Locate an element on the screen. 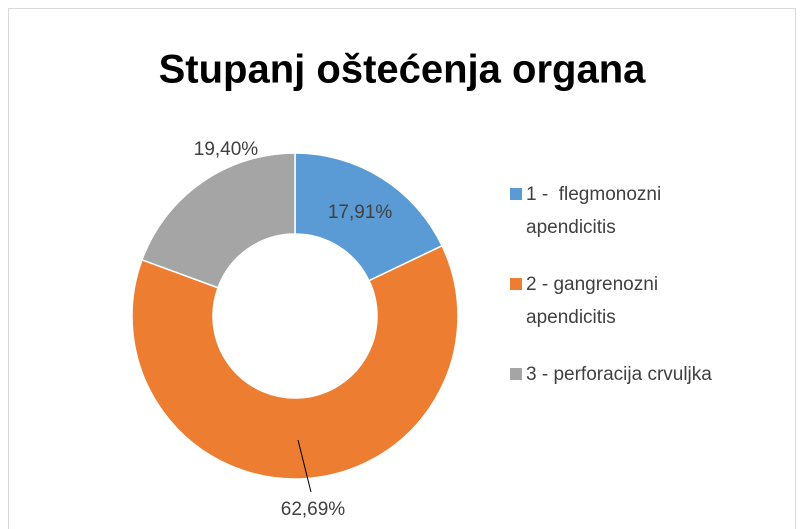  chart-title: Stupanj oštećenja organa is located at coordinates (403, 70).